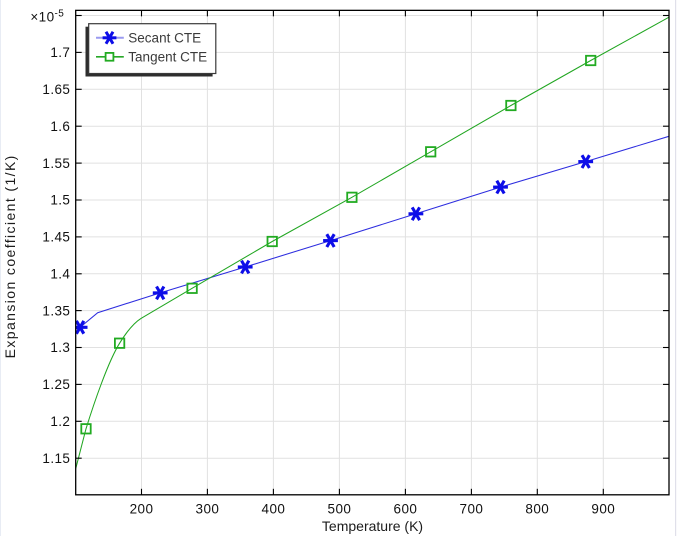 Image resolution: width=677 pixels, height=536 pixels. I want to click on svg-text: 500, so click(340, 509).